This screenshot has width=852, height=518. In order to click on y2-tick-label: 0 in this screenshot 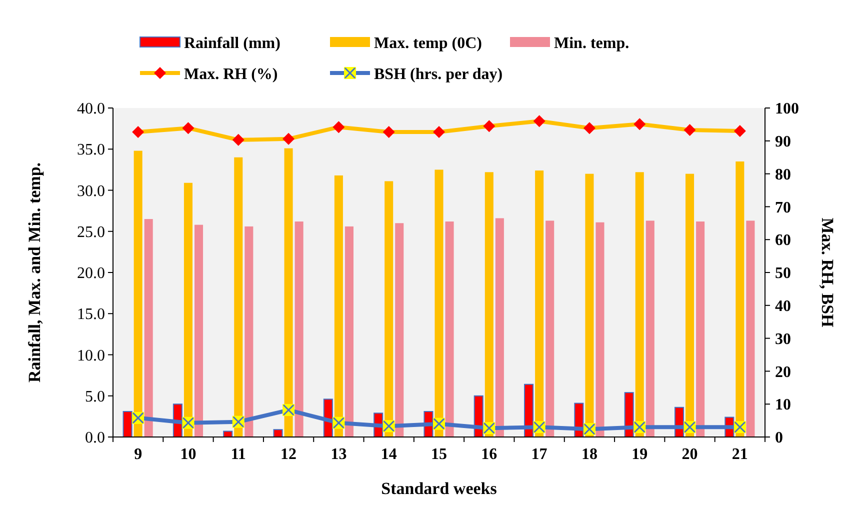, I will do `click(779, 438)`.